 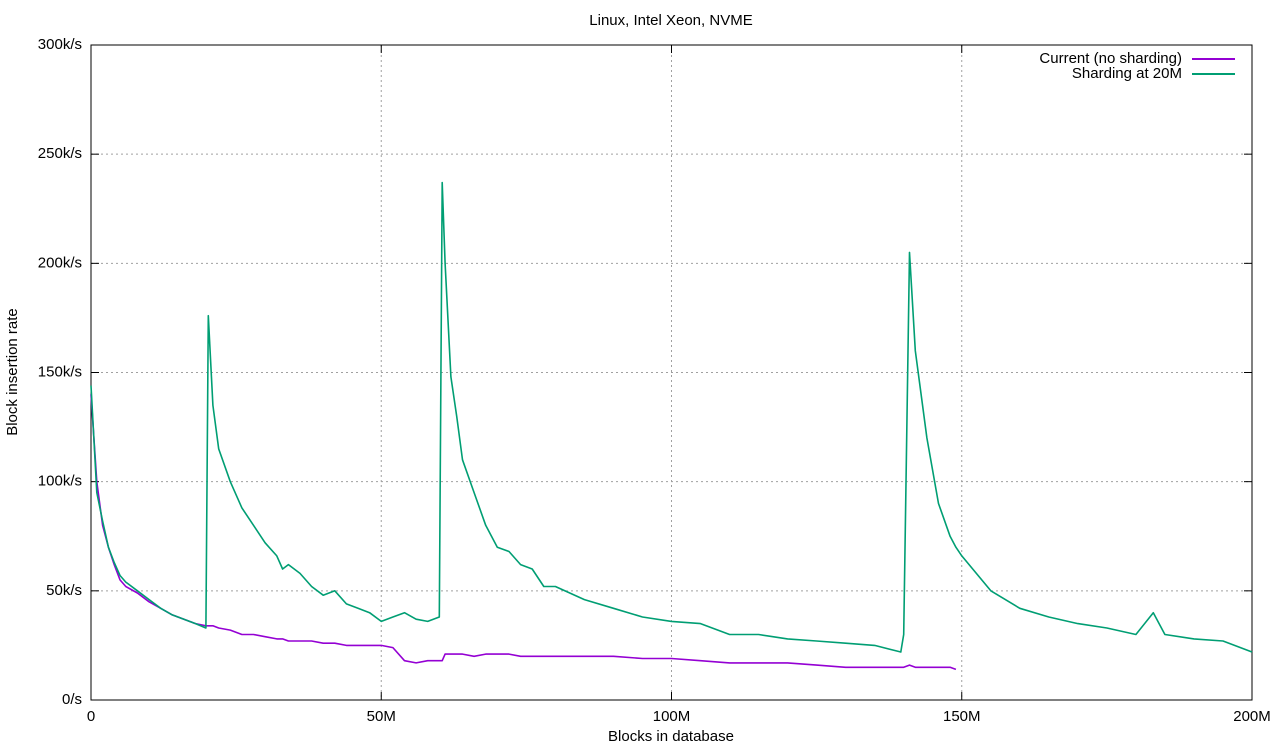 I want to click on x-tick-label: 200M, so click(x=1252, y=716).